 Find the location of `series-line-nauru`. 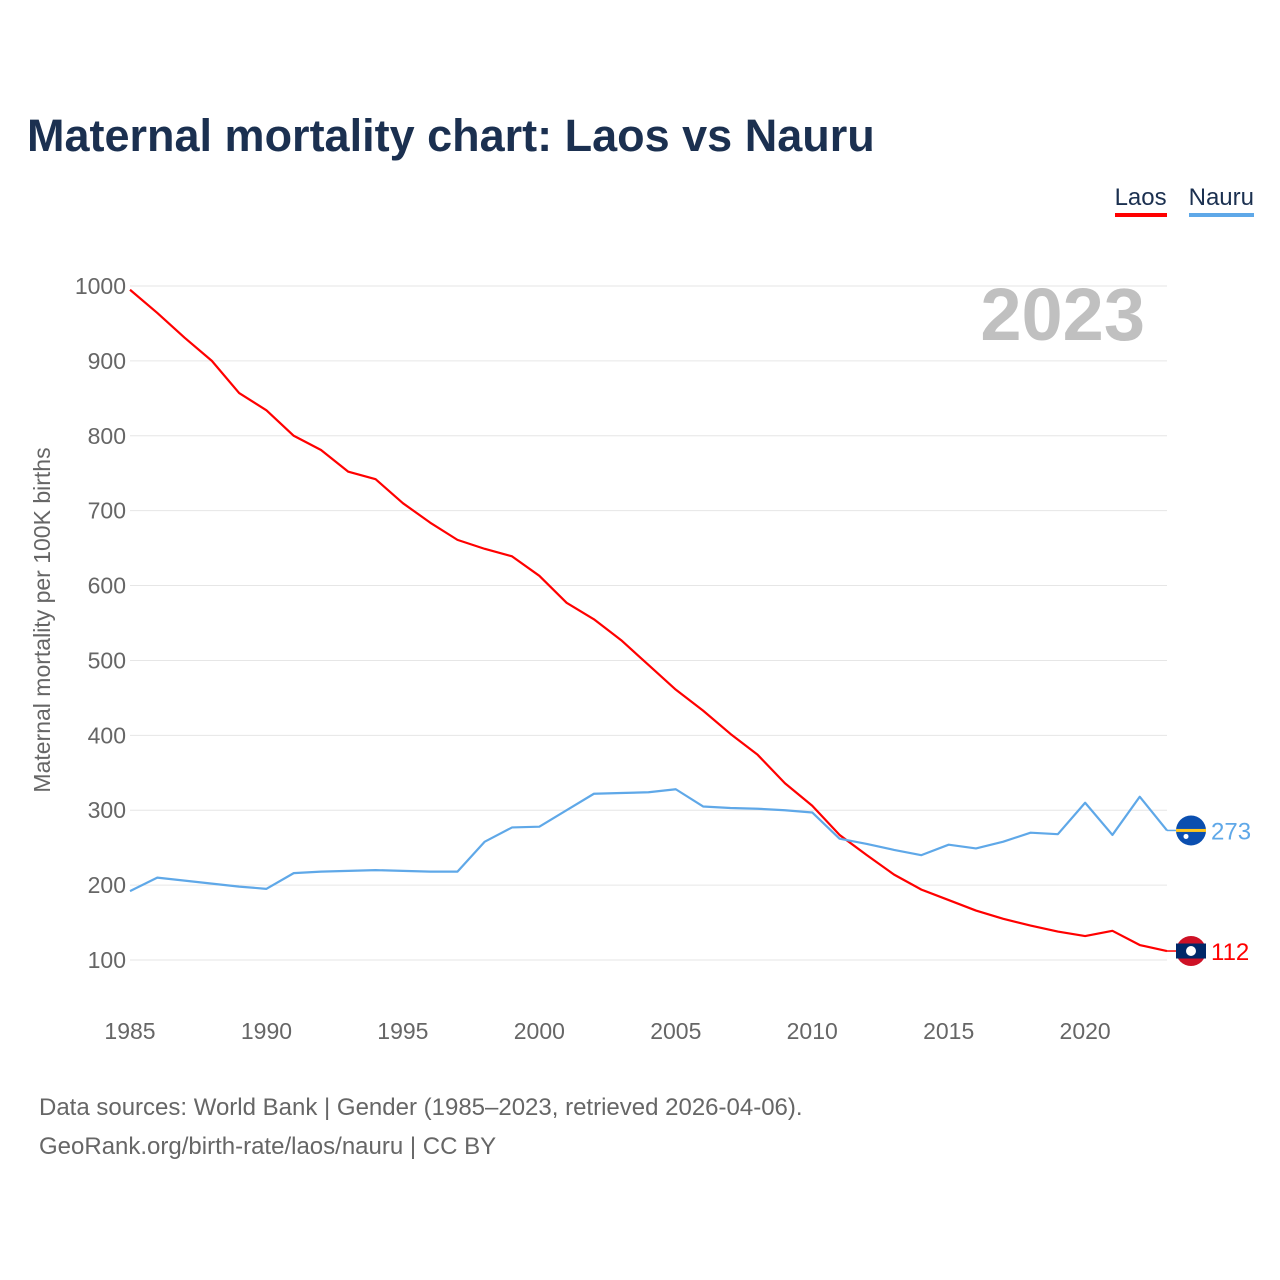

series-line-nauru is located at coordinates (648, 840).